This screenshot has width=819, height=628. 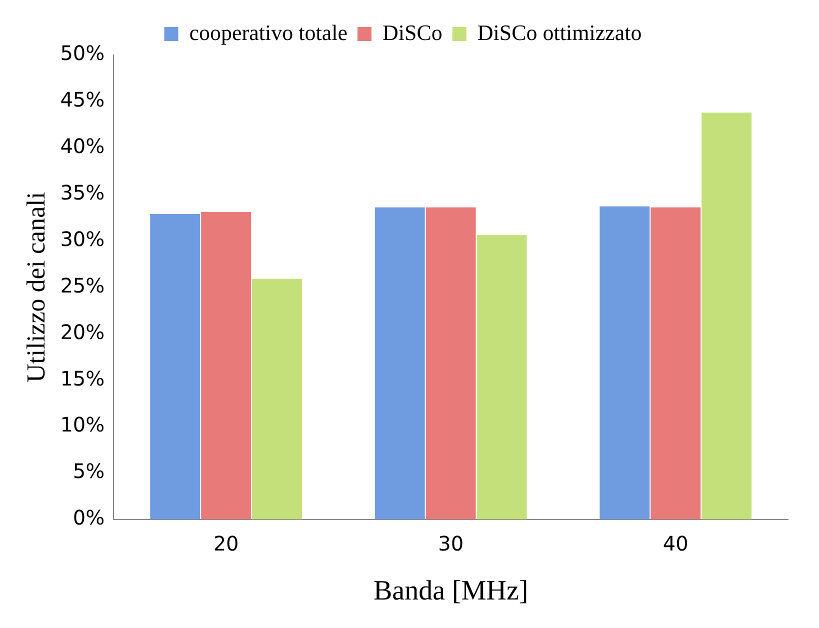 What do you see at coordinates (559, 32) in the screenshot?
I see `legend-label: DiSCo ottimizzato` at bounding box center [559, 32].